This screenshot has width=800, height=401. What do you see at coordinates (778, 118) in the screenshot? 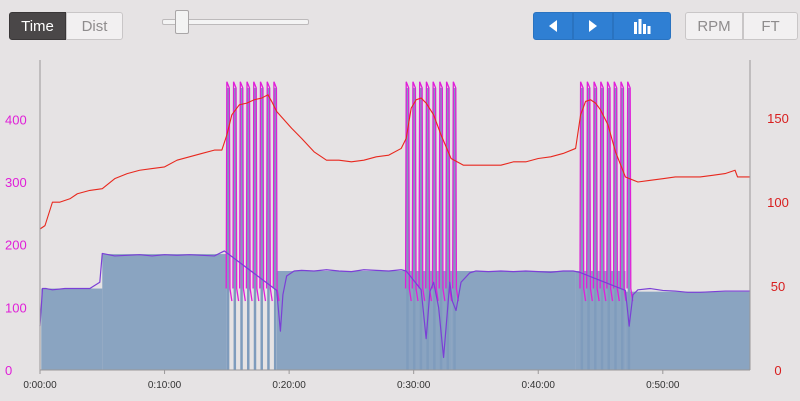
I see `right-axis-tick-label: 150` at bounding box center [778, 118].